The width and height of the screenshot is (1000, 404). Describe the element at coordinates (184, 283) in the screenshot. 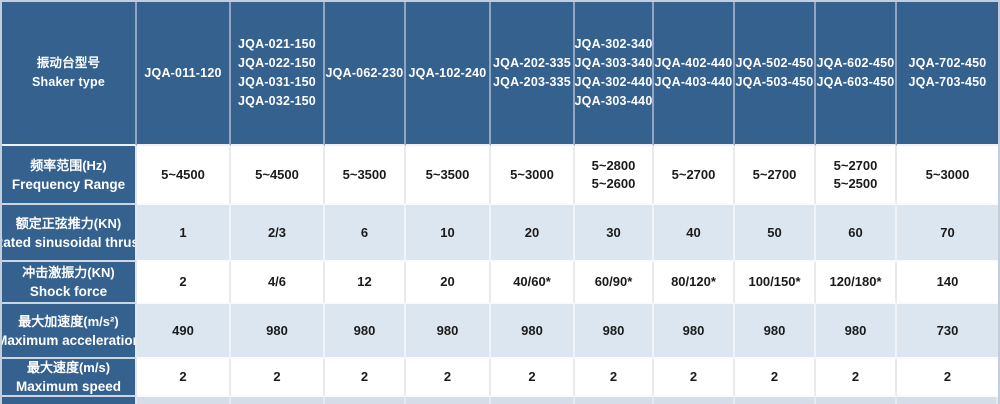

I see `value-cell-shock-force-col1: 2` at that location.